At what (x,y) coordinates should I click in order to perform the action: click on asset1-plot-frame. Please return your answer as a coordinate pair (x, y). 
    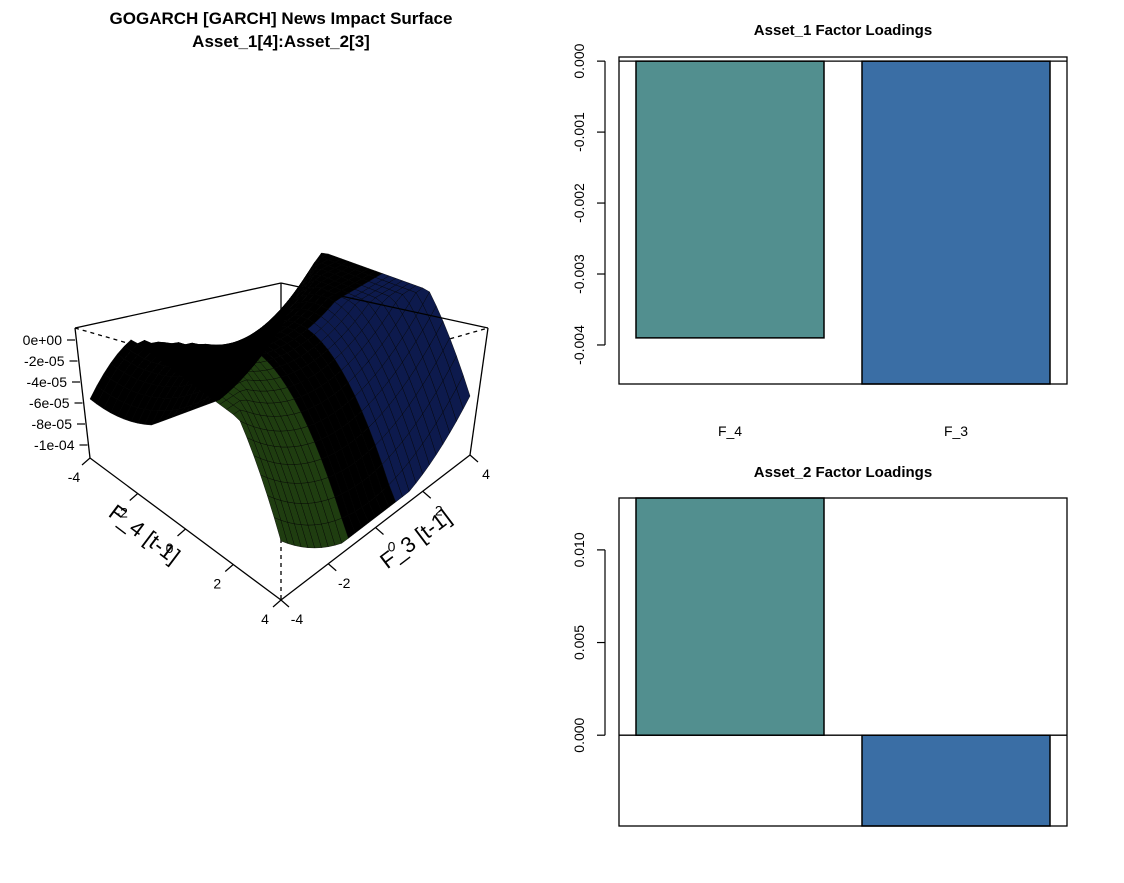
    Looking at the image, I should click on (843, 220).